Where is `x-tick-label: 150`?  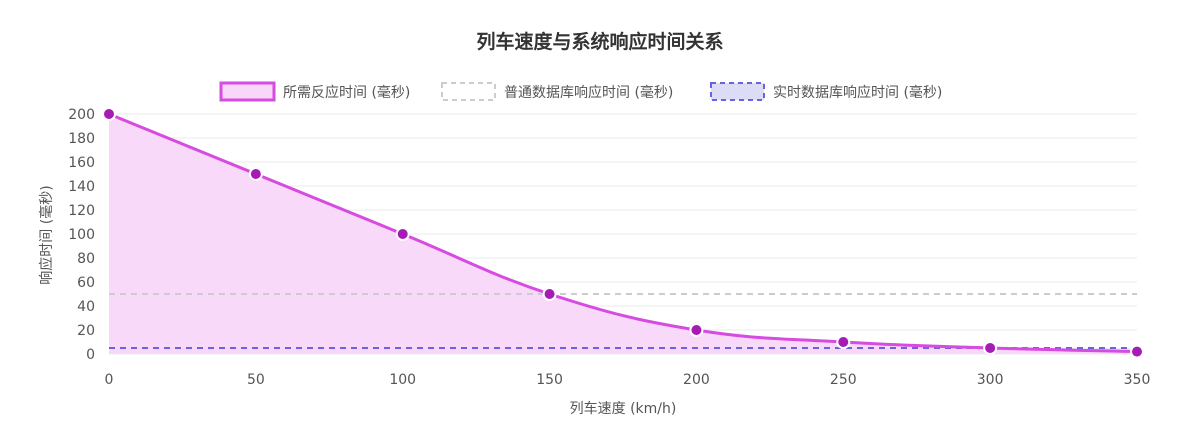
x-tick-label: 150 is located at coordinates (549, 380).